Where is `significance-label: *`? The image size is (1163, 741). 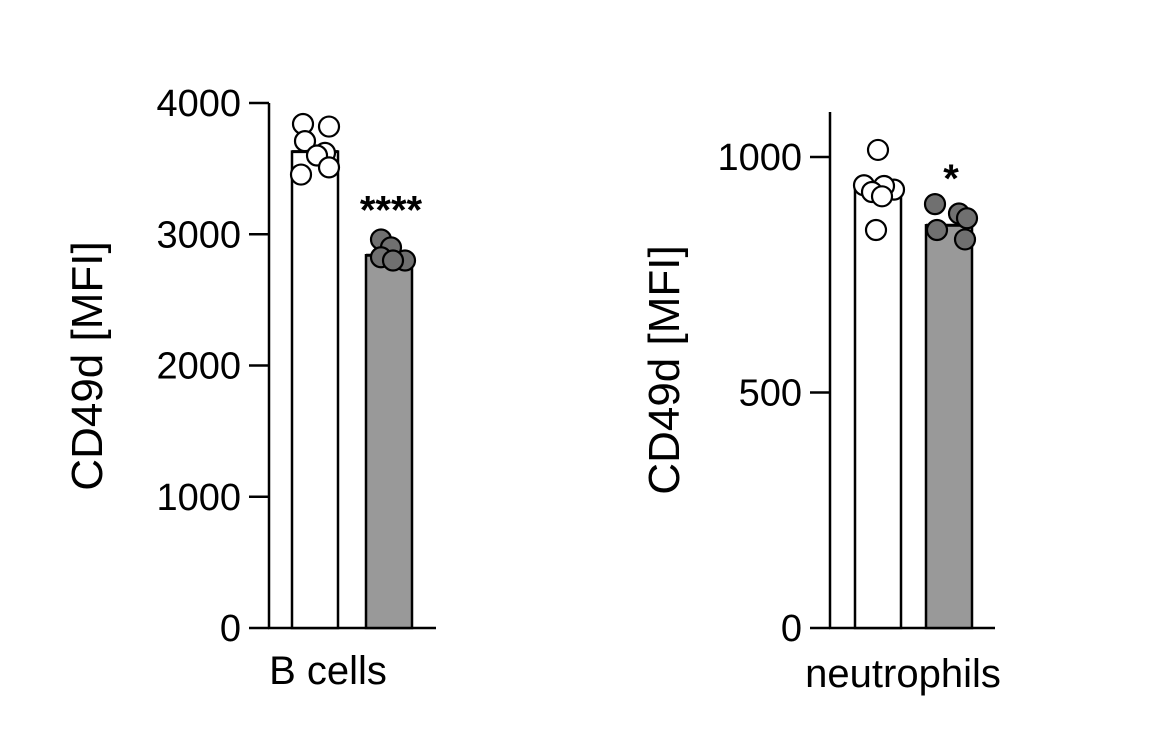 significance-label: * is located at coordinates (951, 179).